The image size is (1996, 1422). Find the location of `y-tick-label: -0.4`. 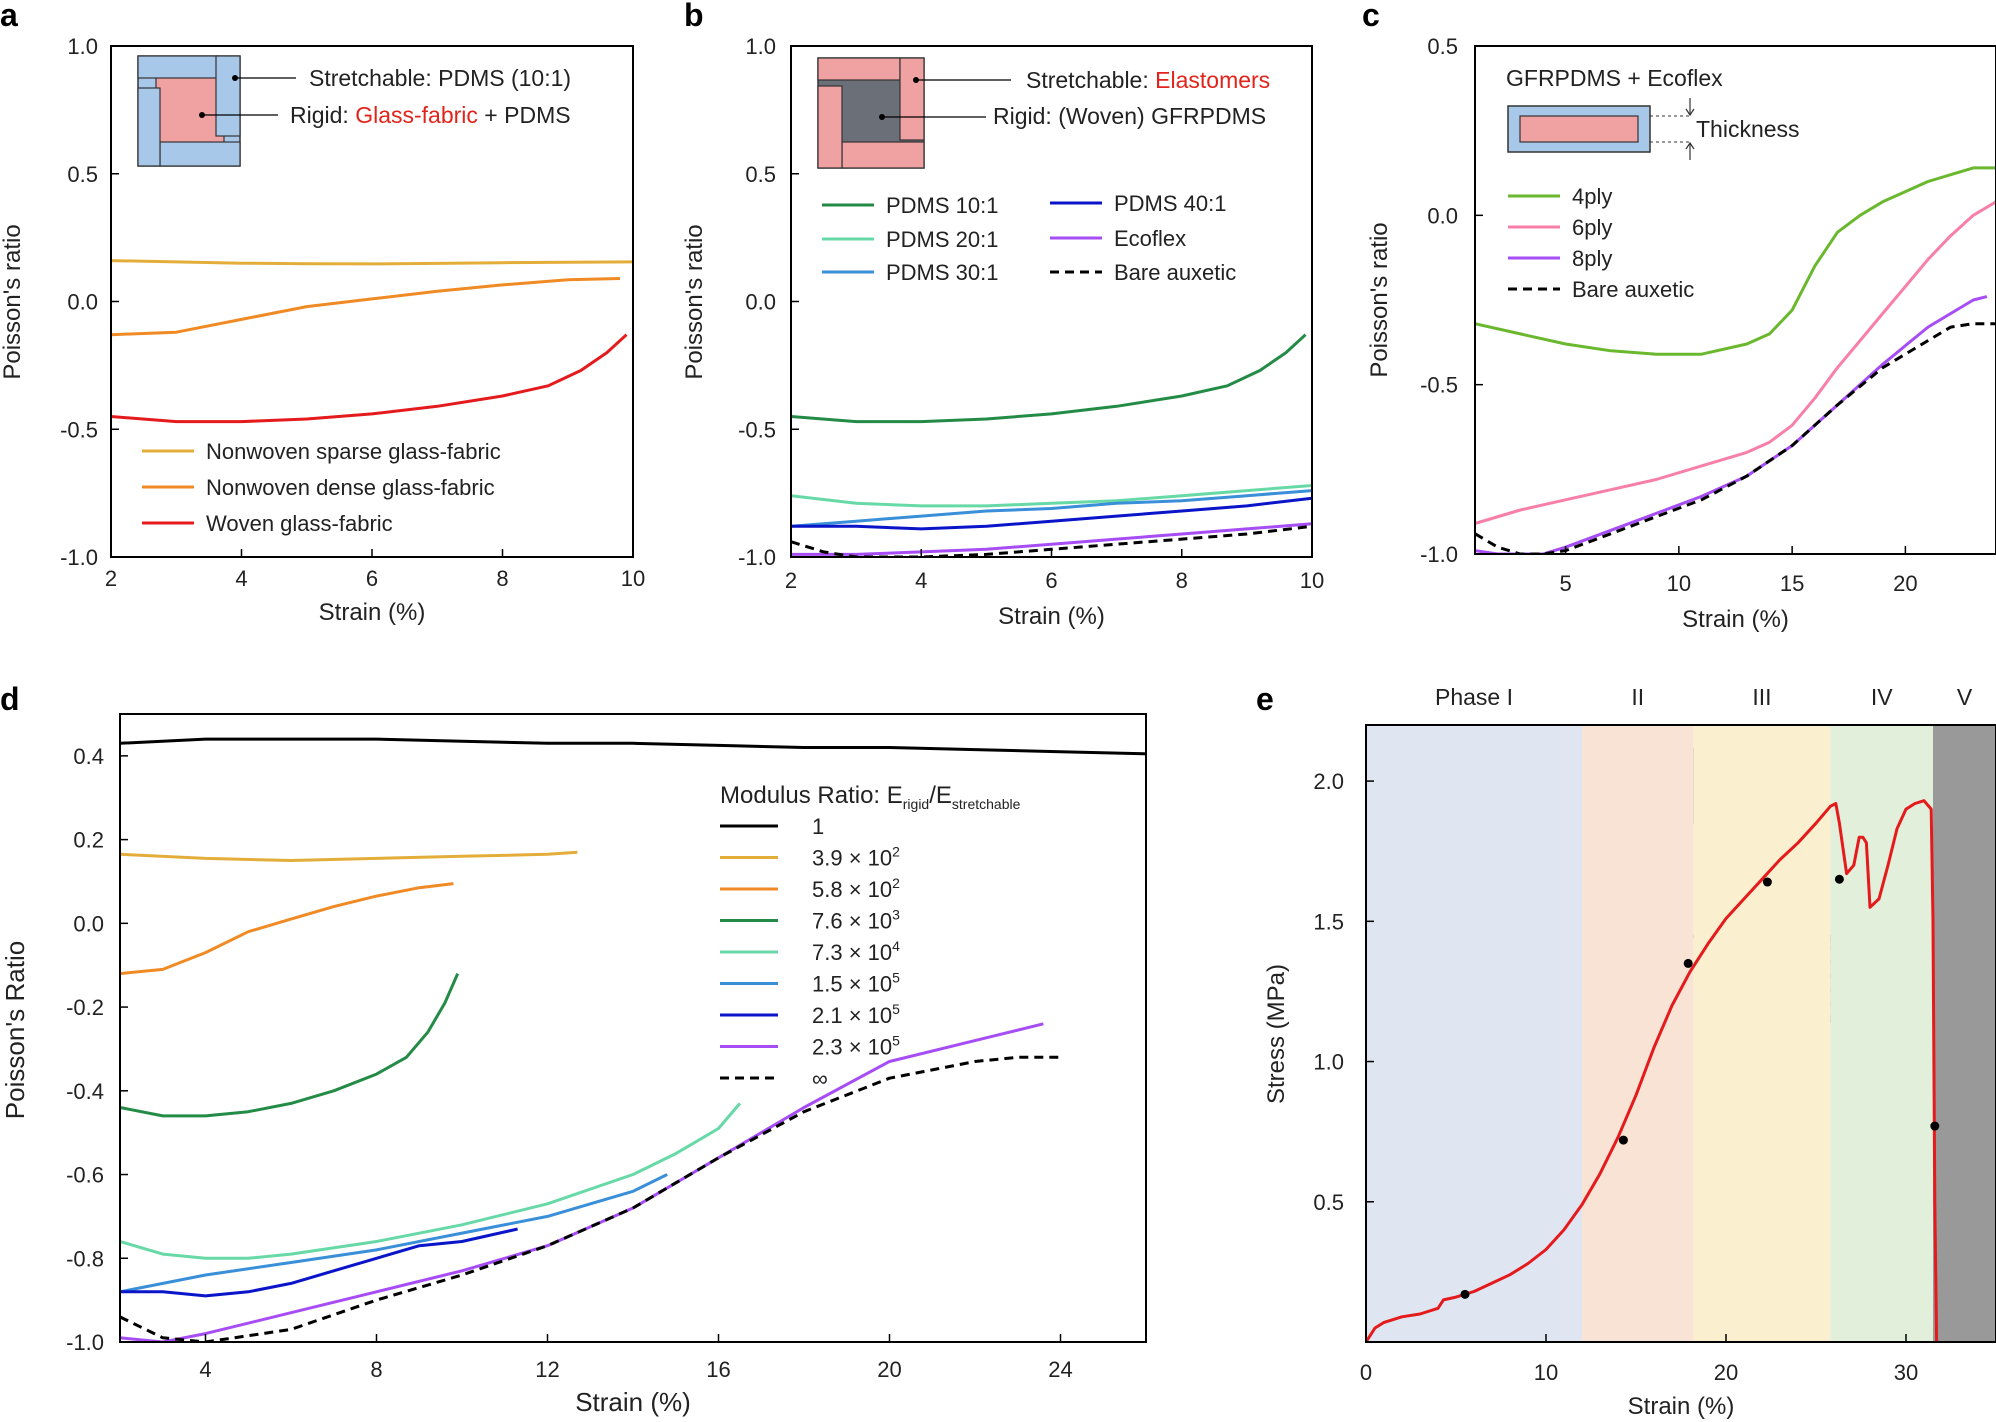

y-tick-label: -0.4 is located at coordinates (85, 1091).